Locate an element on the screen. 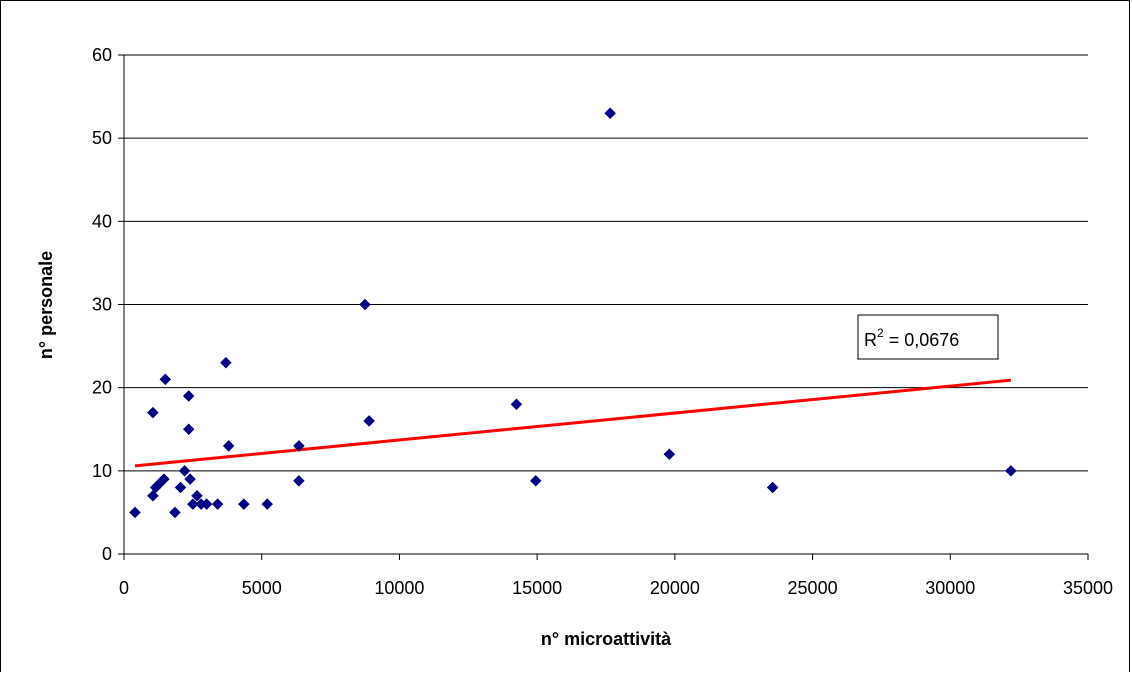 This screenshot has width=1132, height=674. x-tick-label: 0 is located at coordinates (124, 588).